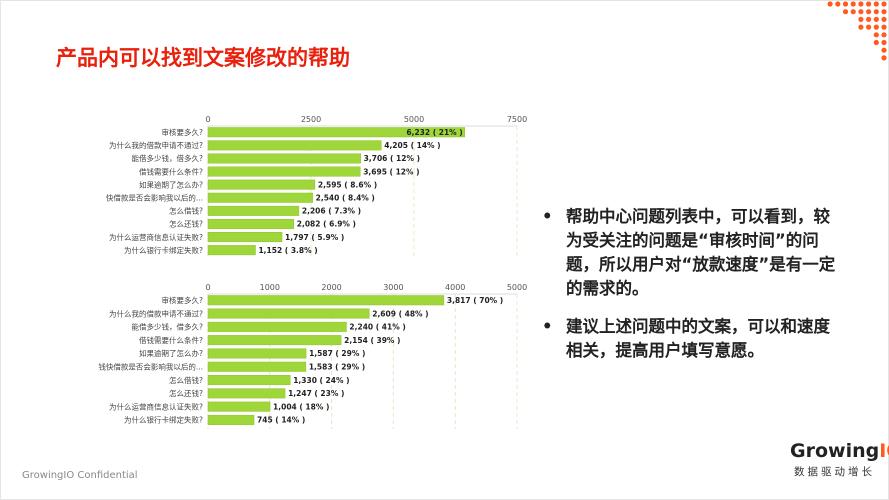  What do you see at coordinates (393, 287) in the screenshot?
I see `tick-label: 3000` at bounding box center [393, 287].